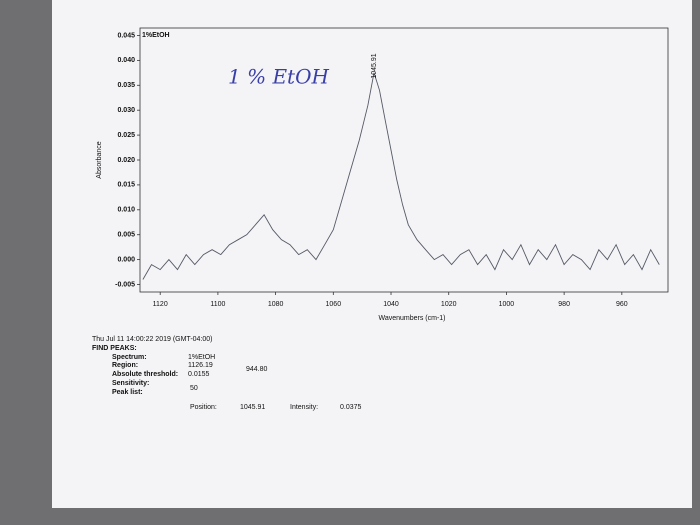 This screenshot has width=700, height=525. Describe the element at coordinates (129, 357) in the screenshot. I see `field-label: Spectrum:` at that location.